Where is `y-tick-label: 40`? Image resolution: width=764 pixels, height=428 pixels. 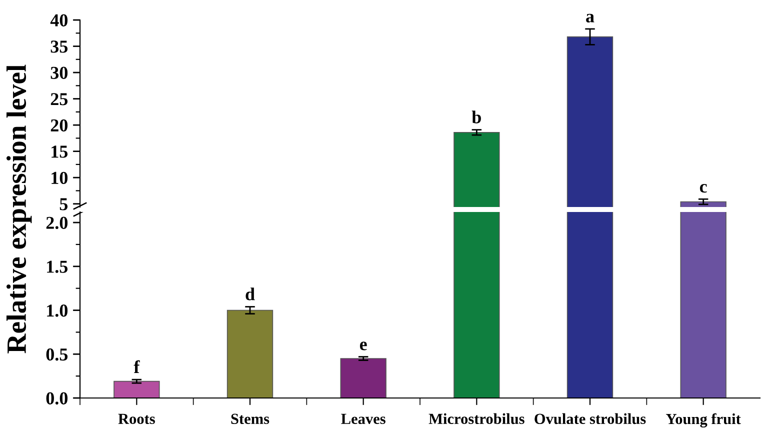 y-tick-label: 40 is located at coordinates (59, 20).